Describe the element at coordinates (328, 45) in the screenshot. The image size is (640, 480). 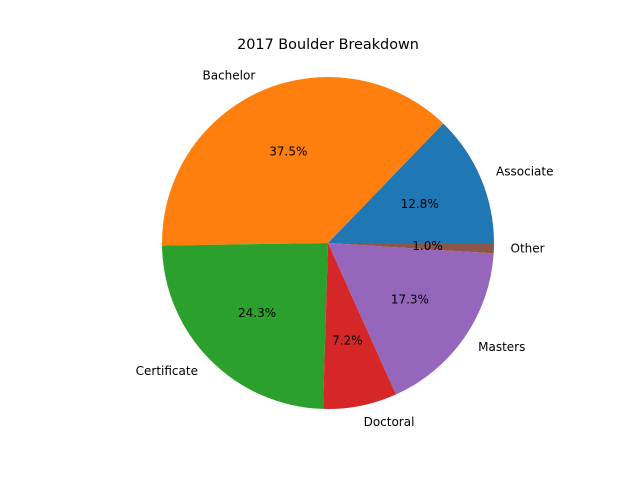
I see `chart-title: 2017 Boulder Breakdown` at that location.